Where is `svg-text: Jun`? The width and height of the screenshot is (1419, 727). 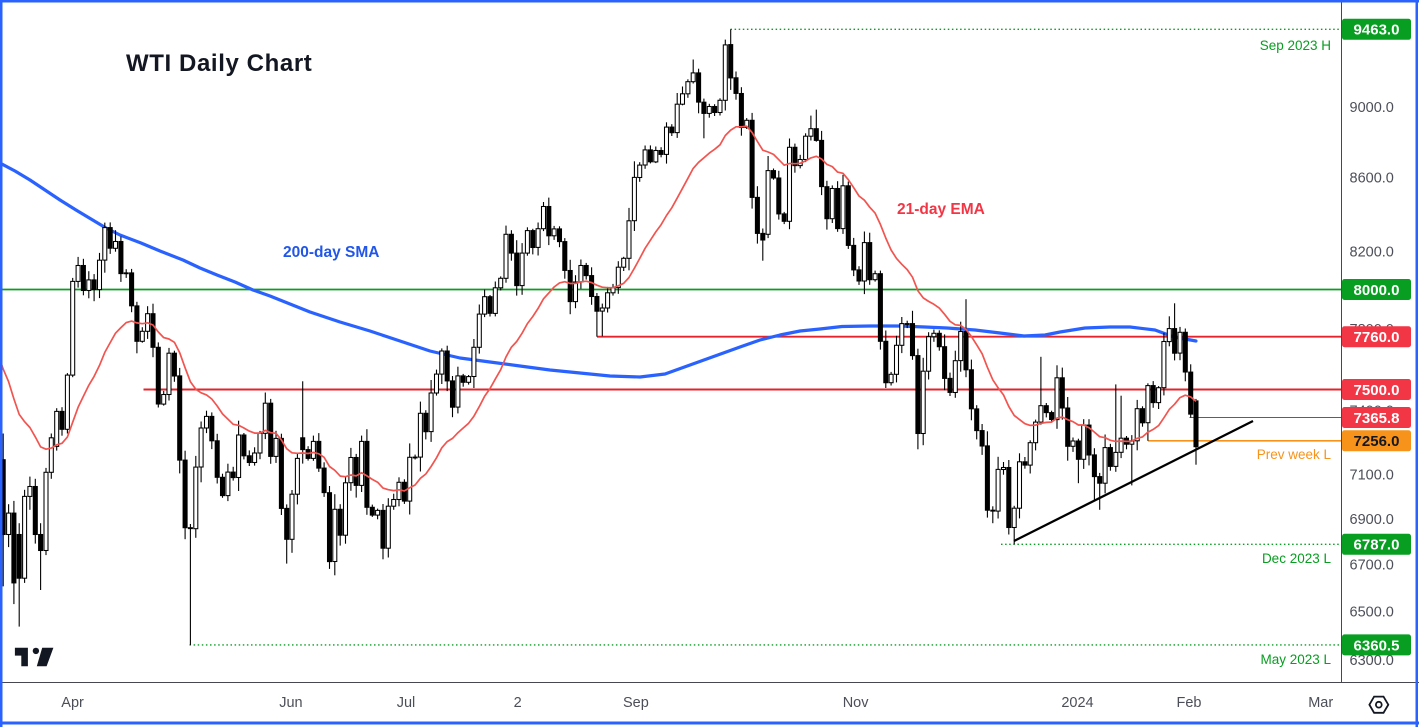
svg-text: Jun is located at coordinates (290, 703).